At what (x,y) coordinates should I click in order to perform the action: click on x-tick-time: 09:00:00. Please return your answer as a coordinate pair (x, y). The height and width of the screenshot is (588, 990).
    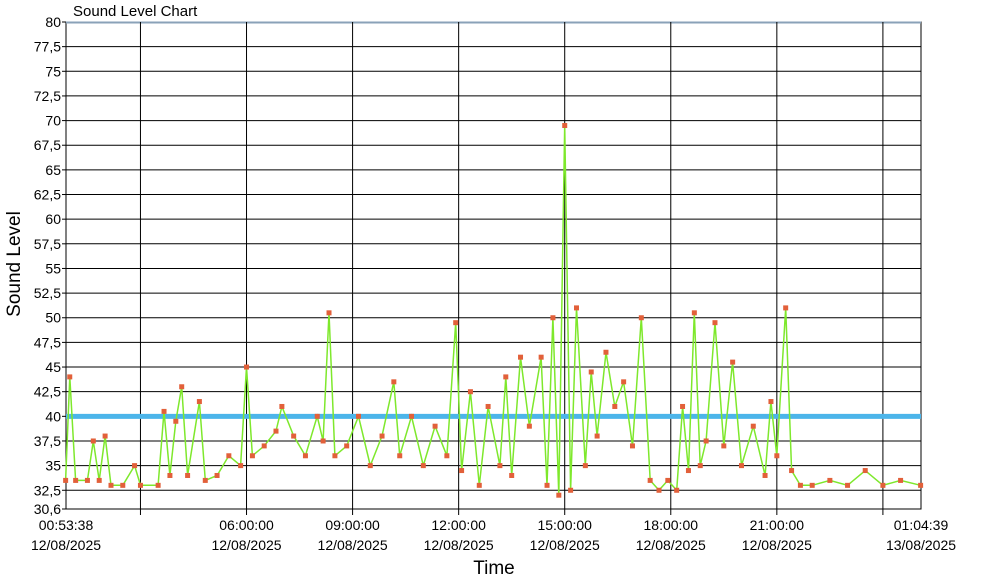
    Looking at the image, I should click on (352, 525).